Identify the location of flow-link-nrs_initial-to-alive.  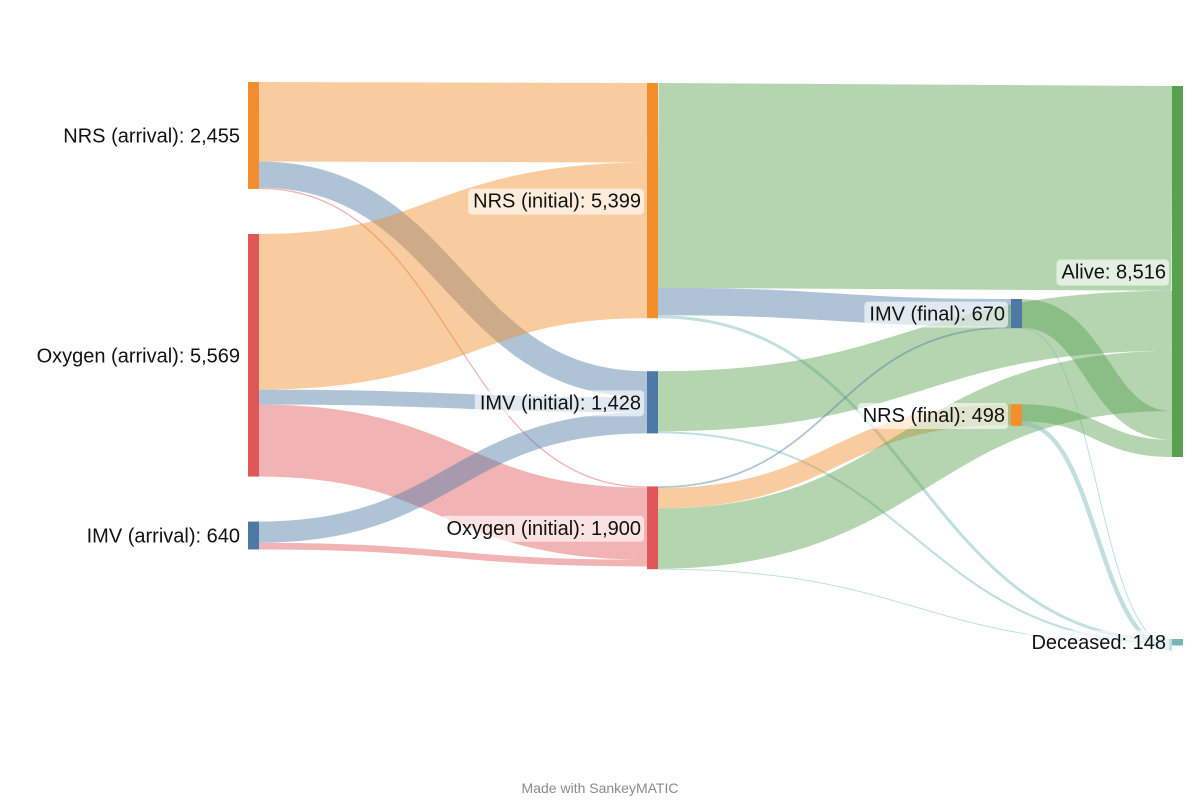
(915, 187).